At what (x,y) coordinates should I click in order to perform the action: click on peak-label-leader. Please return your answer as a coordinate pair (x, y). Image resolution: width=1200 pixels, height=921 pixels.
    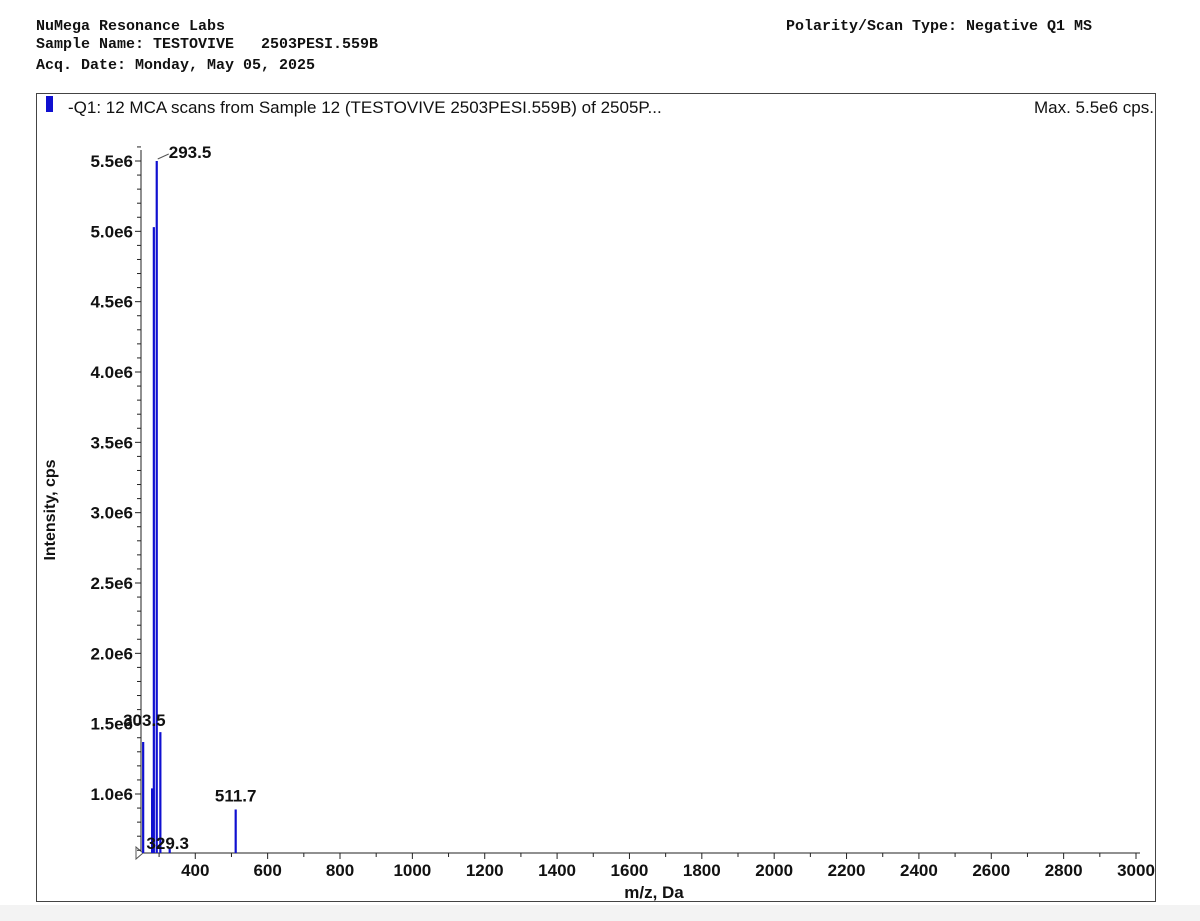
    Looking at the image, I should click on (163, 156).